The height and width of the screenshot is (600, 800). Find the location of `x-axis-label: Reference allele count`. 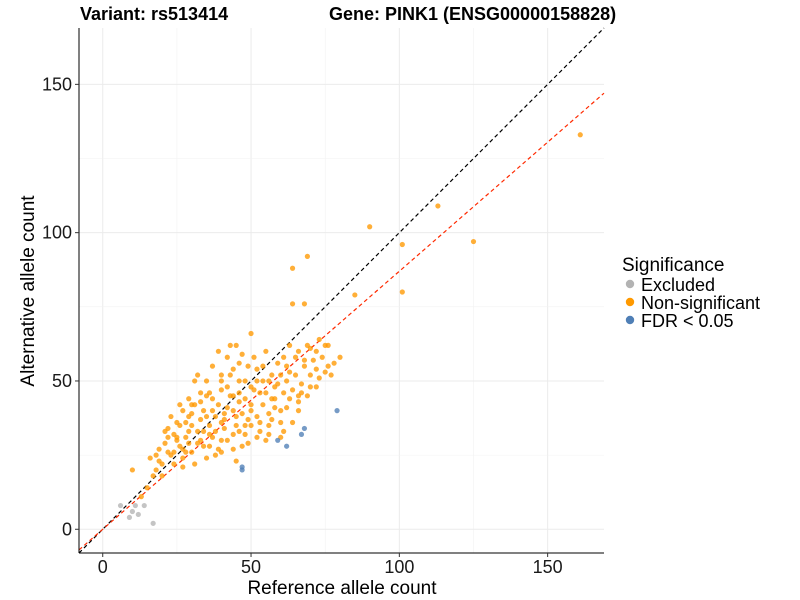

x-axis-label: Reference allele count is located at coordinates (342, 588).